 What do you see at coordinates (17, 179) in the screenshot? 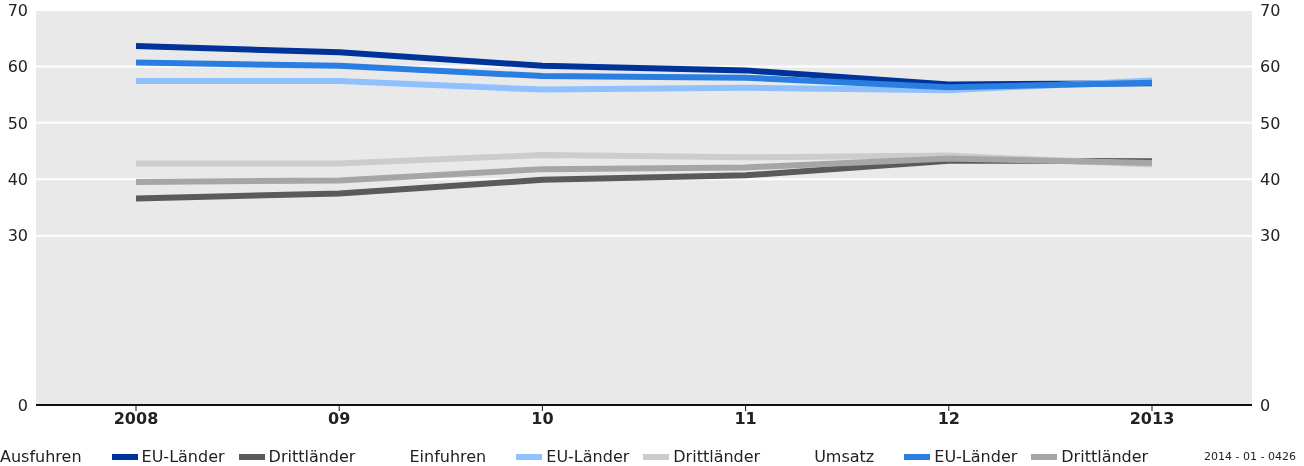
I see `y-tick-label: 40` at bounding box center [17, 179].